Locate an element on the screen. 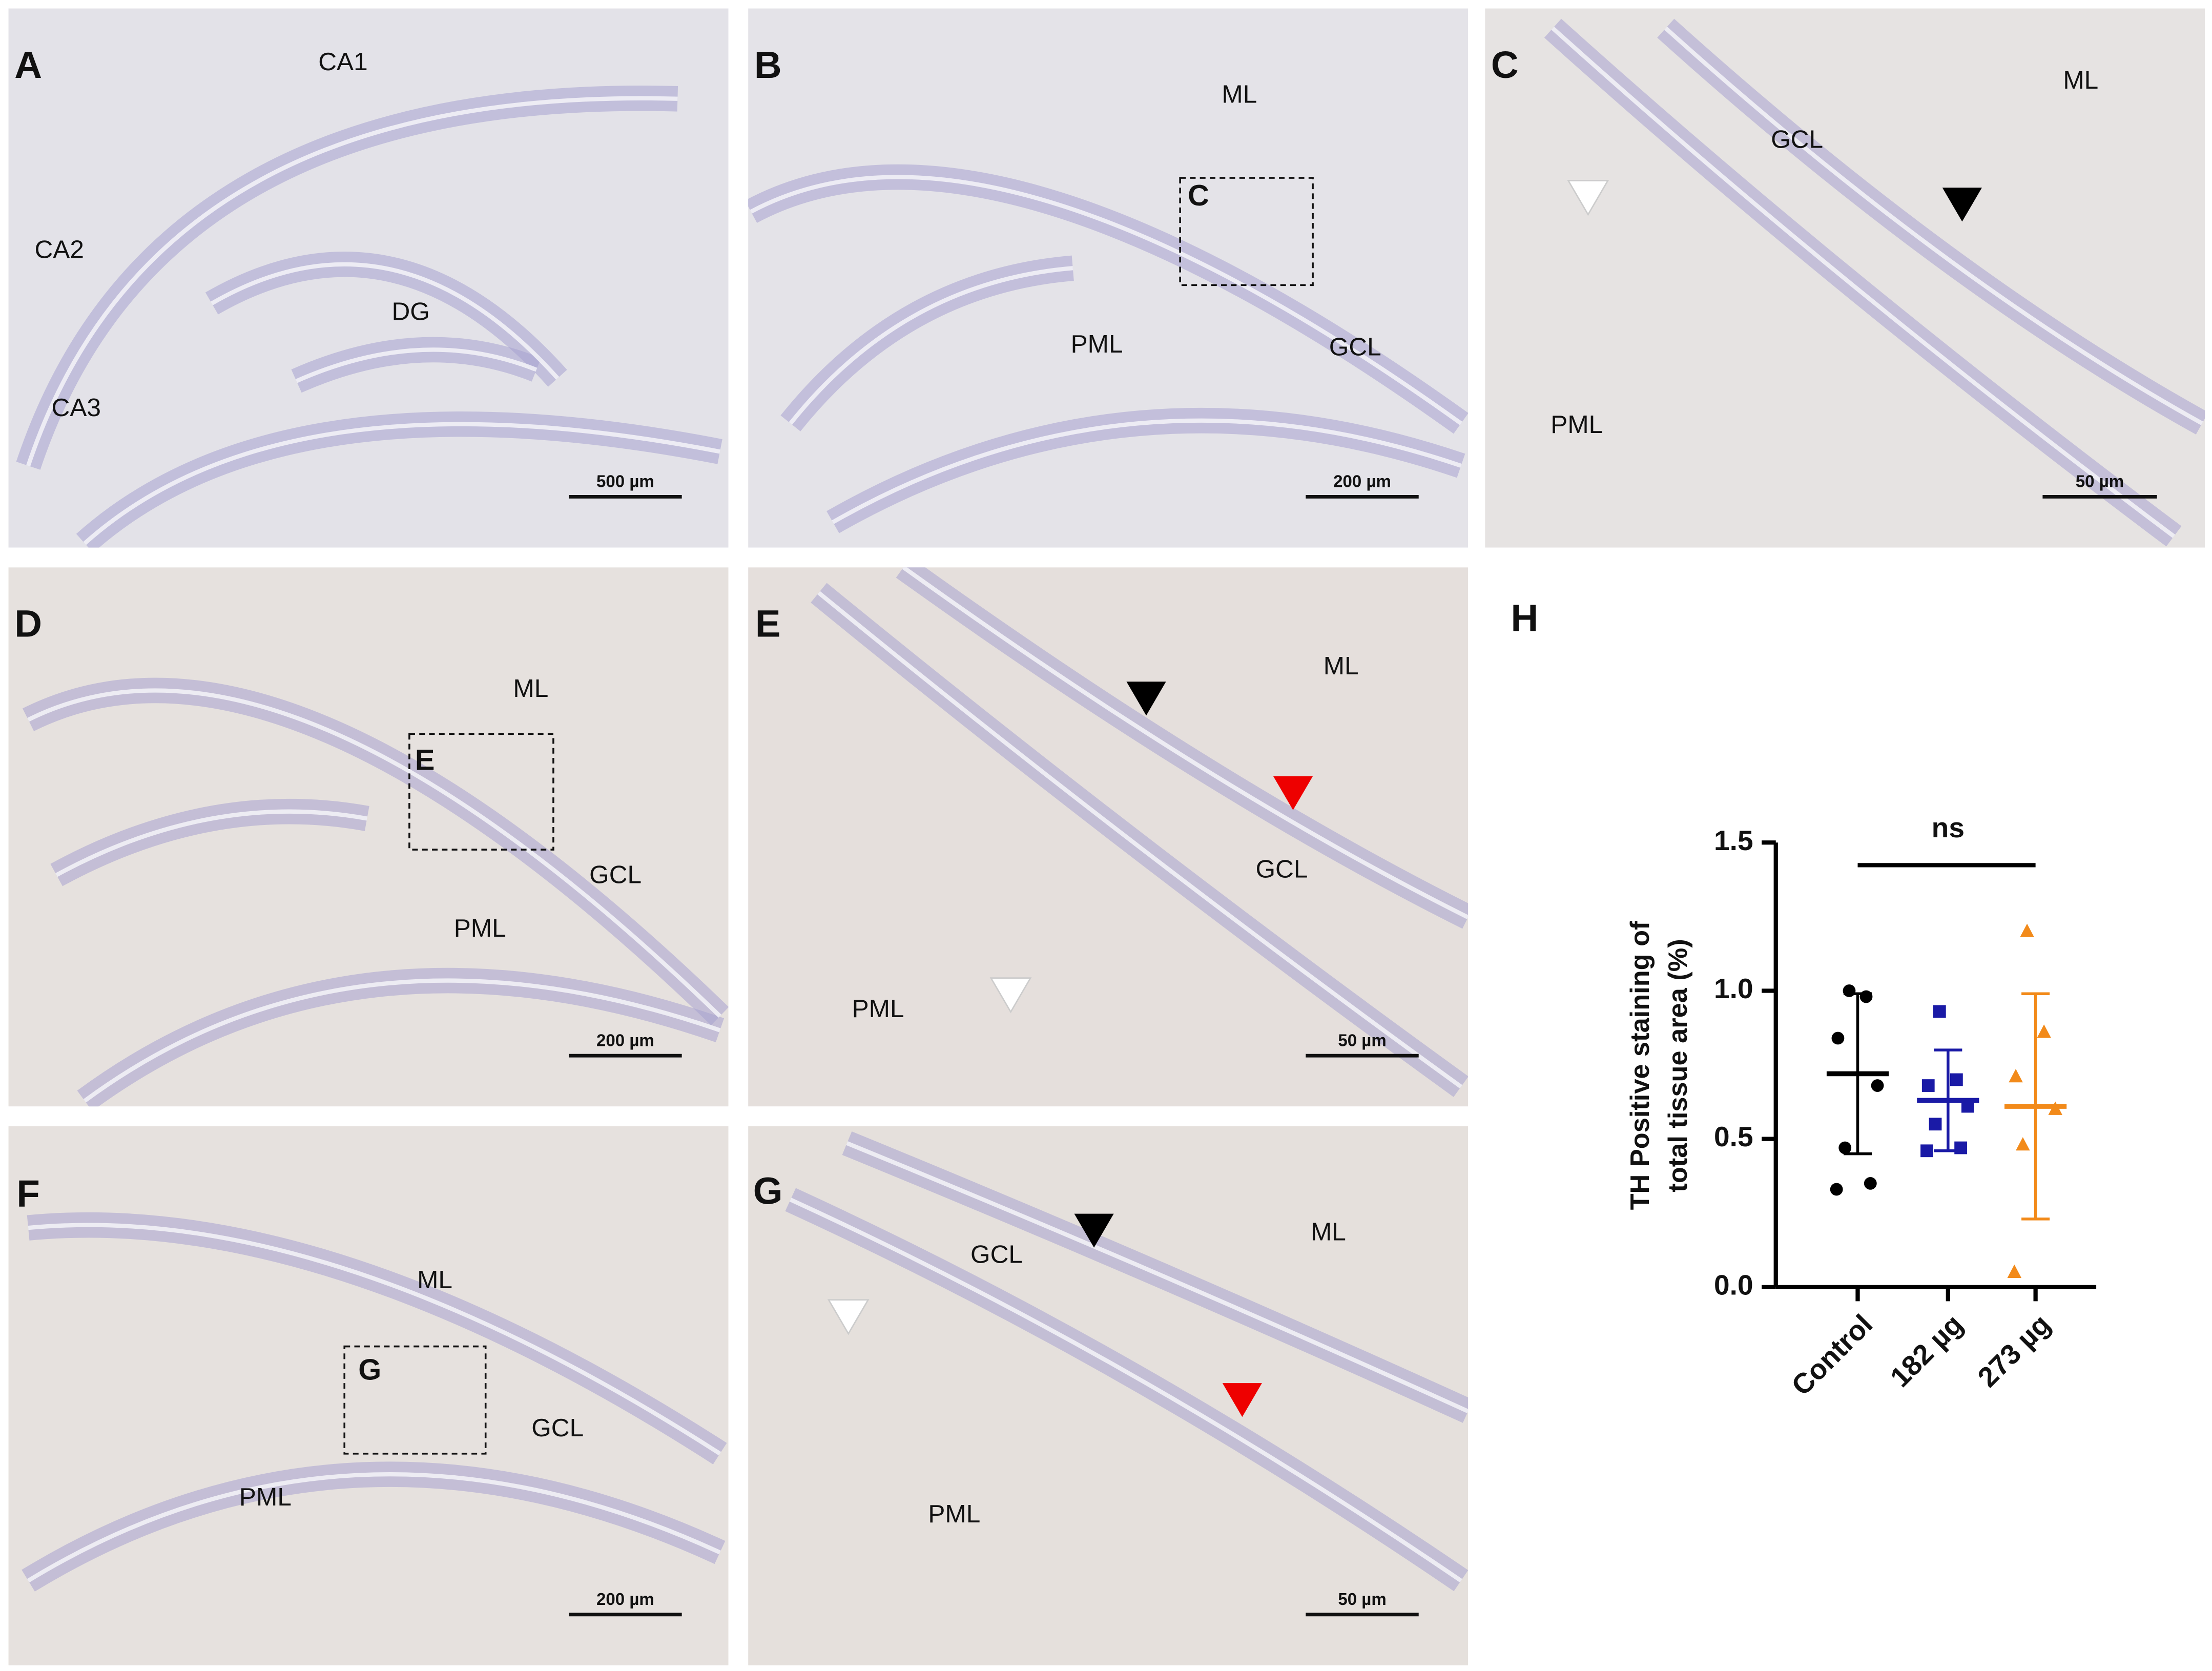 The height and width of the screenshot is (1671, 2212). panel-letter: E is located at coordinates (768, 624).